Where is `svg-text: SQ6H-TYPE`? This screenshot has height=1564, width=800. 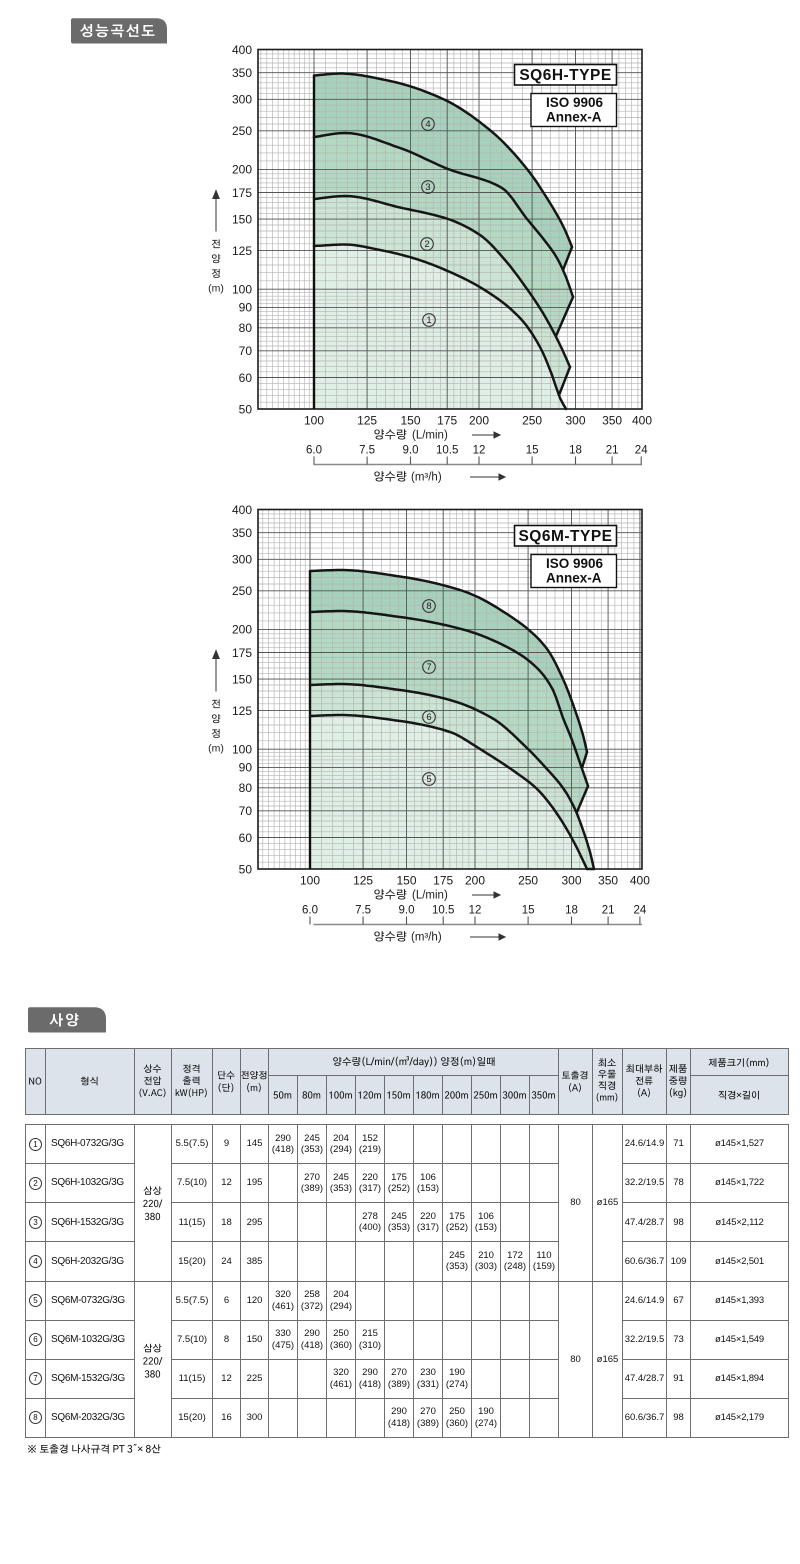
svg-text: SQ6H-TYPE is located at coordinates (565, 75).